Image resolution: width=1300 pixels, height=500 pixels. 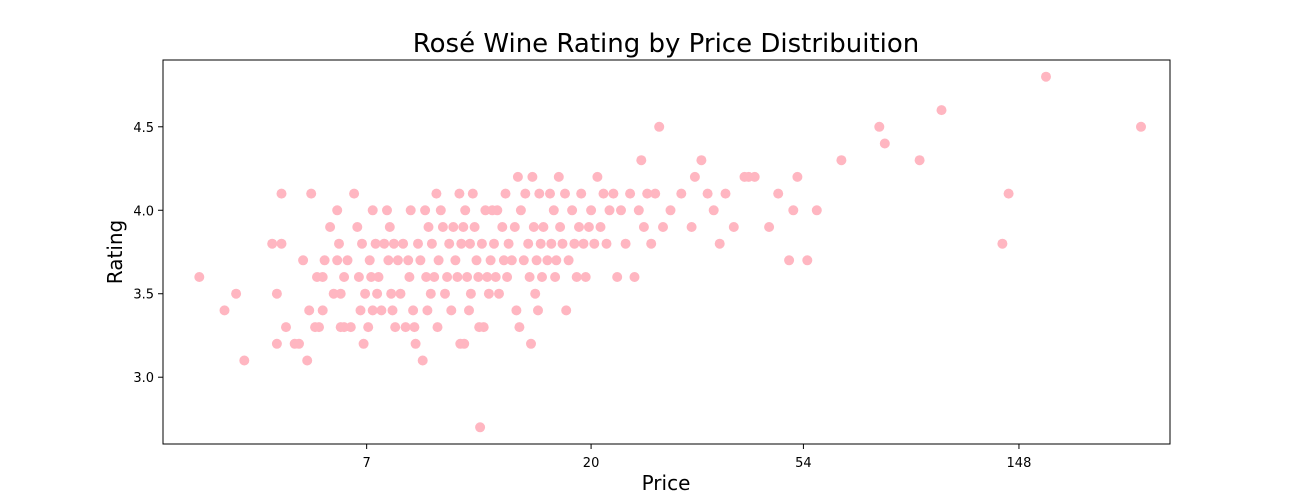 What do you see at coordinates (148, 253) in the screenshot?
I see `y-axis-ticks: 3.0 3.5 4.0 4.5` at bounding box center [148, 253].